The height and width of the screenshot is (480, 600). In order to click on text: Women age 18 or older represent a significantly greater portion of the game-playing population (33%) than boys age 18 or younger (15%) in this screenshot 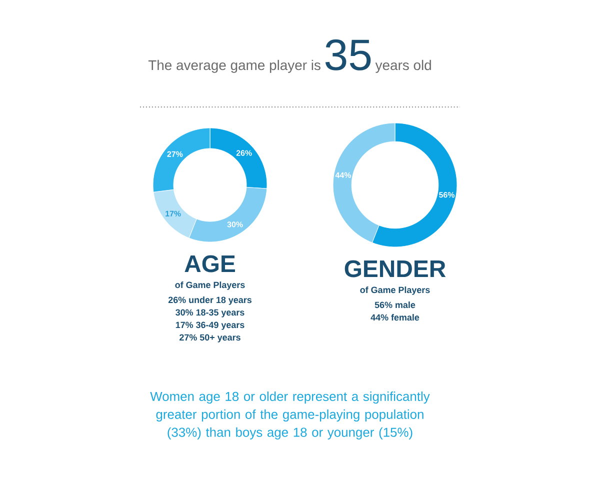, I will do `click(290, 416)`.